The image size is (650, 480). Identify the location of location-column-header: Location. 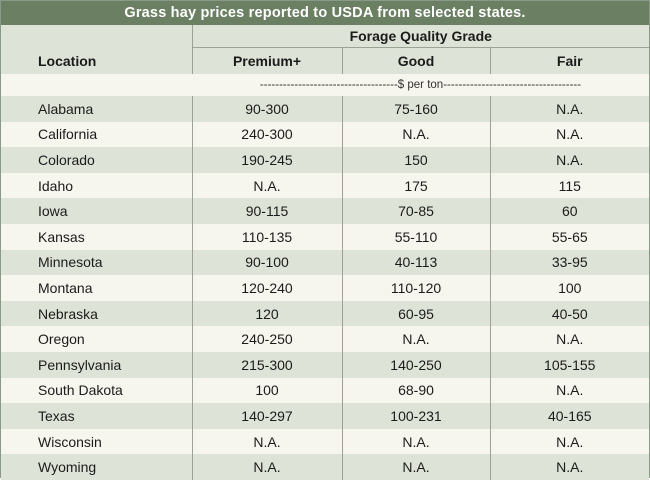
(67, 60).